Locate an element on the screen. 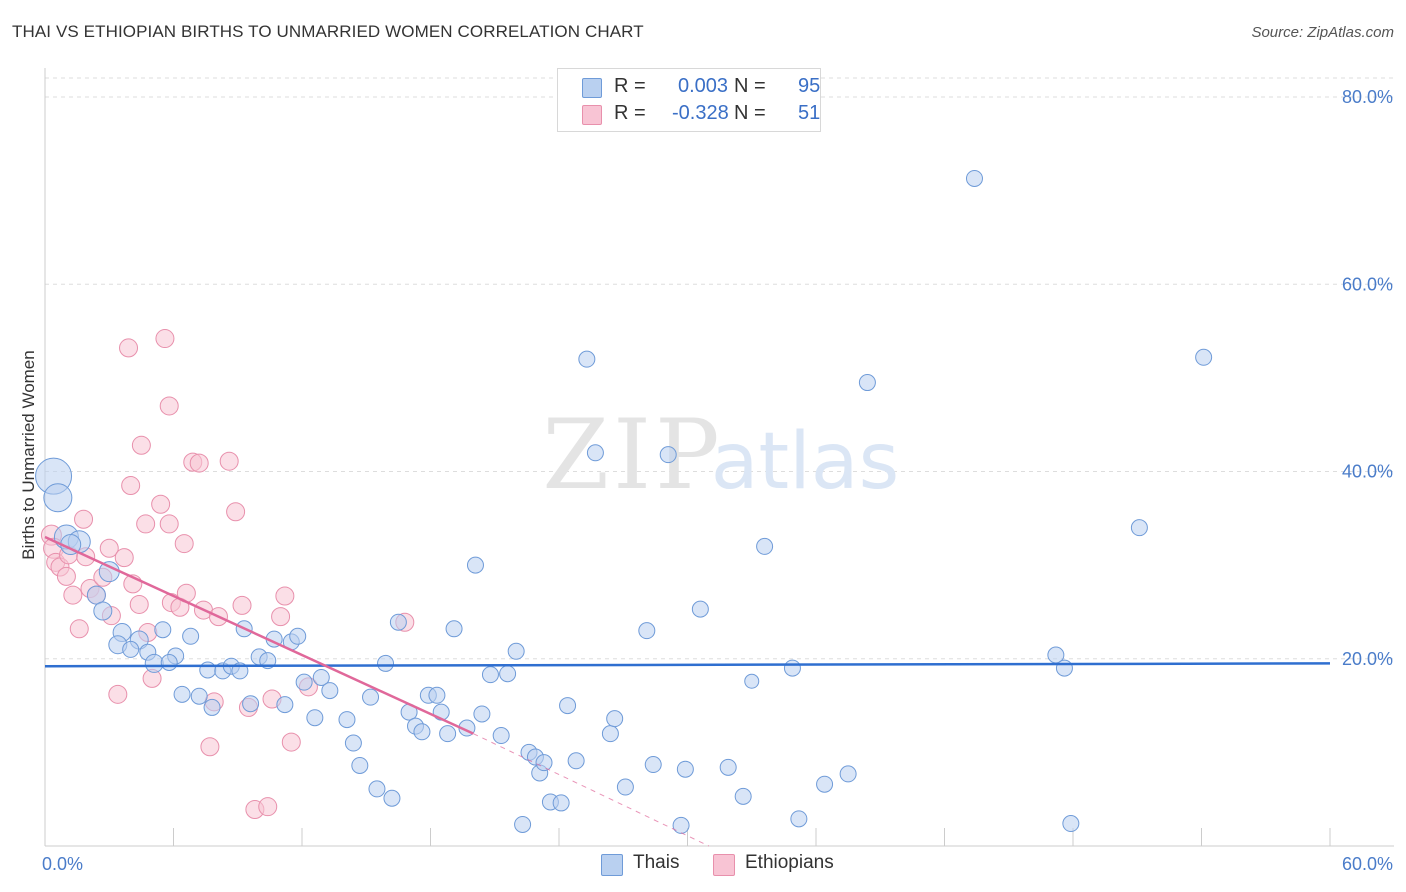 The image size is (1406, 892). y-tick-label: 40.0% is located at coordinates (1367, 472).